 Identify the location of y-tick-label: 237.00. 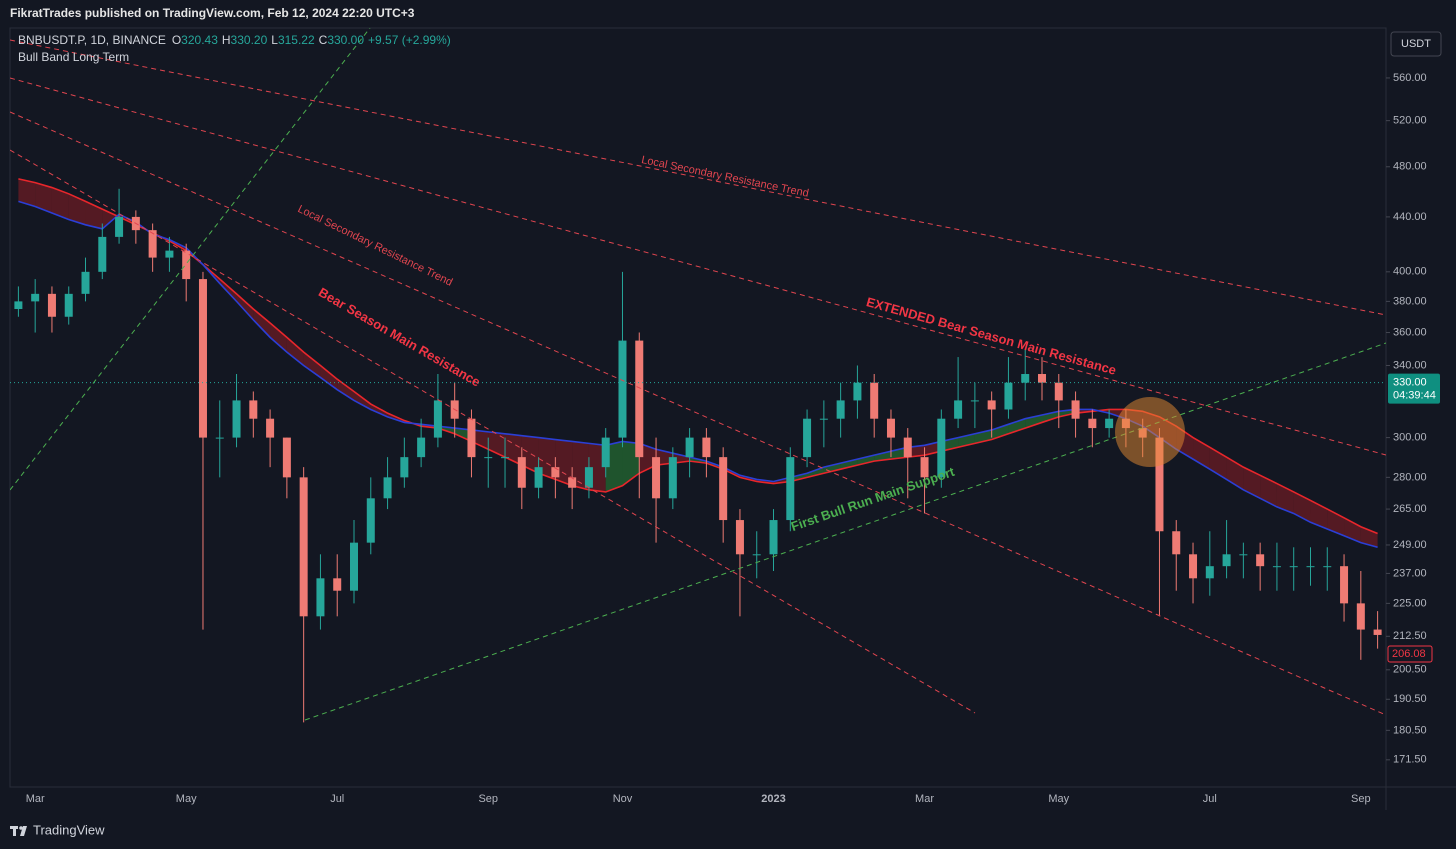
(1410, 573).